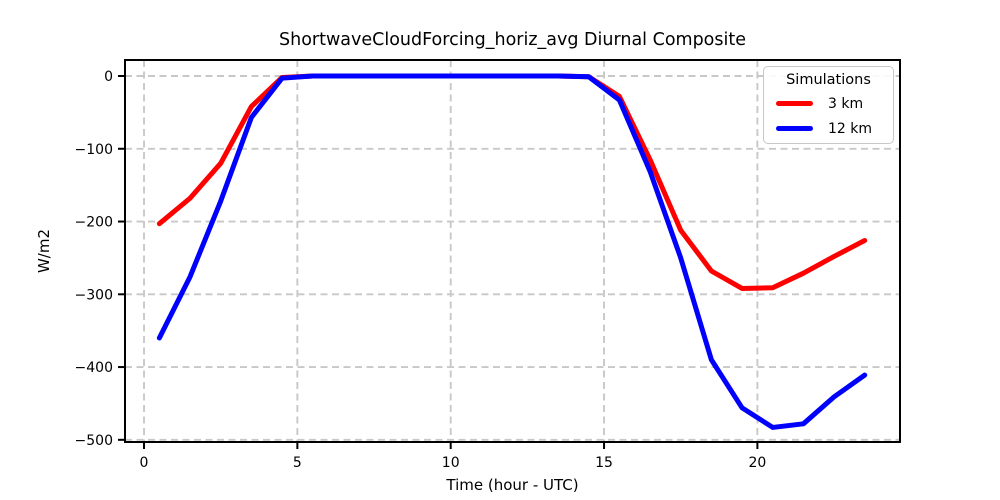 Image resolution: width=1000 pixels, height=500 pixels. Describe the element at coordinates (850, 128) in the screenshot. I see `legend-label: 12 km` at that location.